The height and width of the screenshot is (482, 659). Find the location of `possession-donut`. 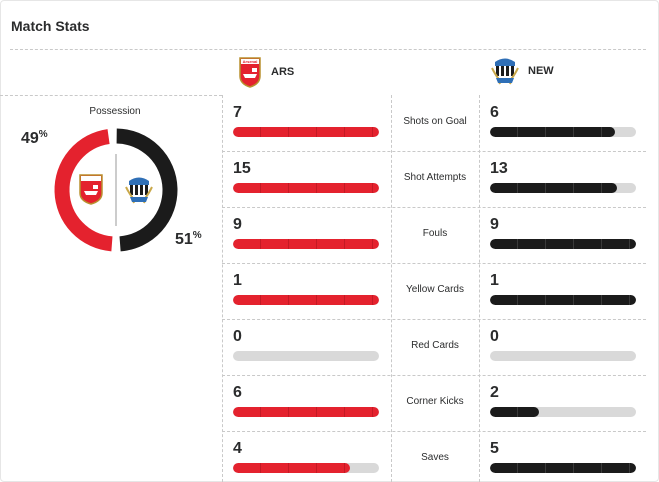

possession-donut is located at coordinates (116, 190).